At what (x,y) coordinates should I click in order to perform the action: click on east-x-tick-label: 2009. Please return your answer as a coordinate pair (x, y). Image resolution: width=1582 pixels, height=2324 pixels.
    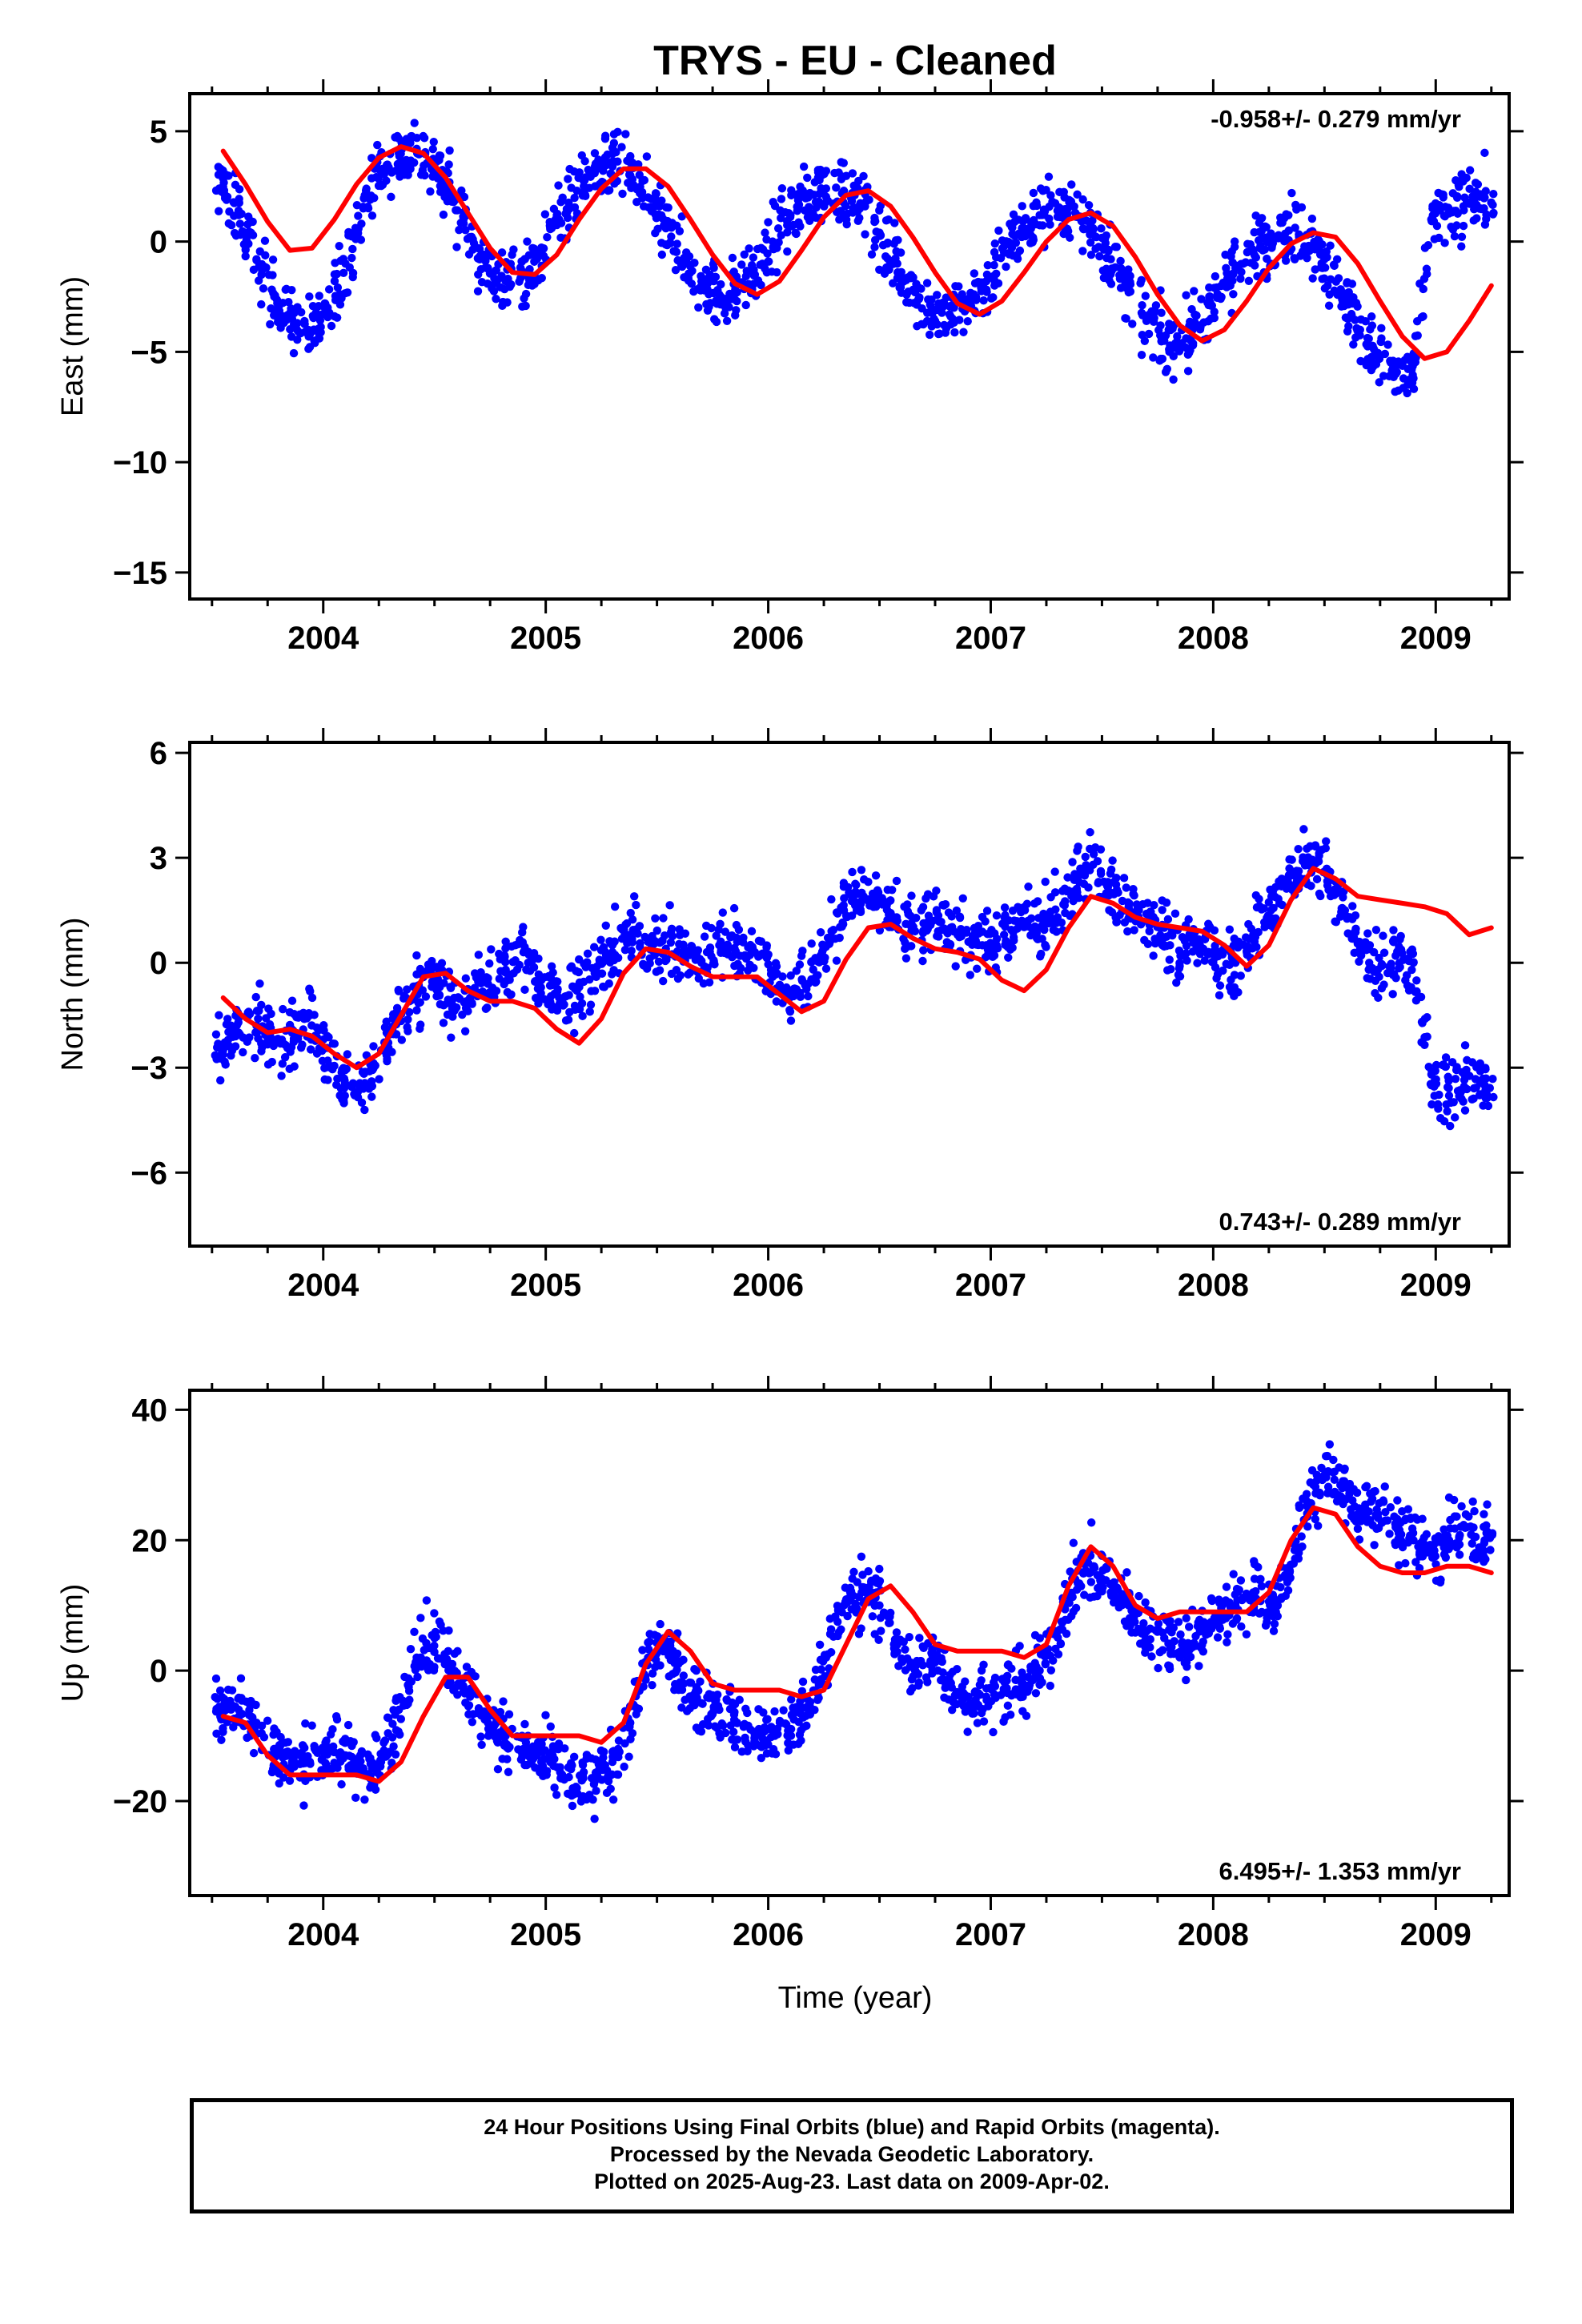
    Looking at the image, I should click on (1436, 638).